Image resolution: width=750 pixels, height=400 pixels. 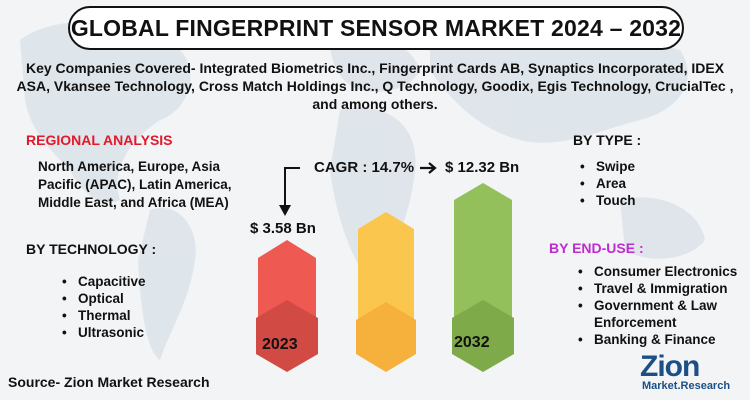 What do you see at coordinates (104, 315) in the screenshot?
I see `list-item: Thermal` at bounding box center [104, 315].